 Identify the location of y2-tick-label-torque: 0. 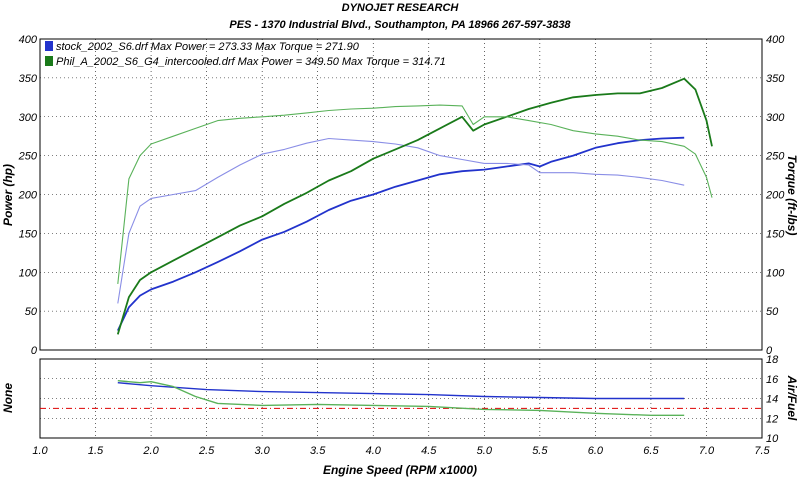
(769, 351).